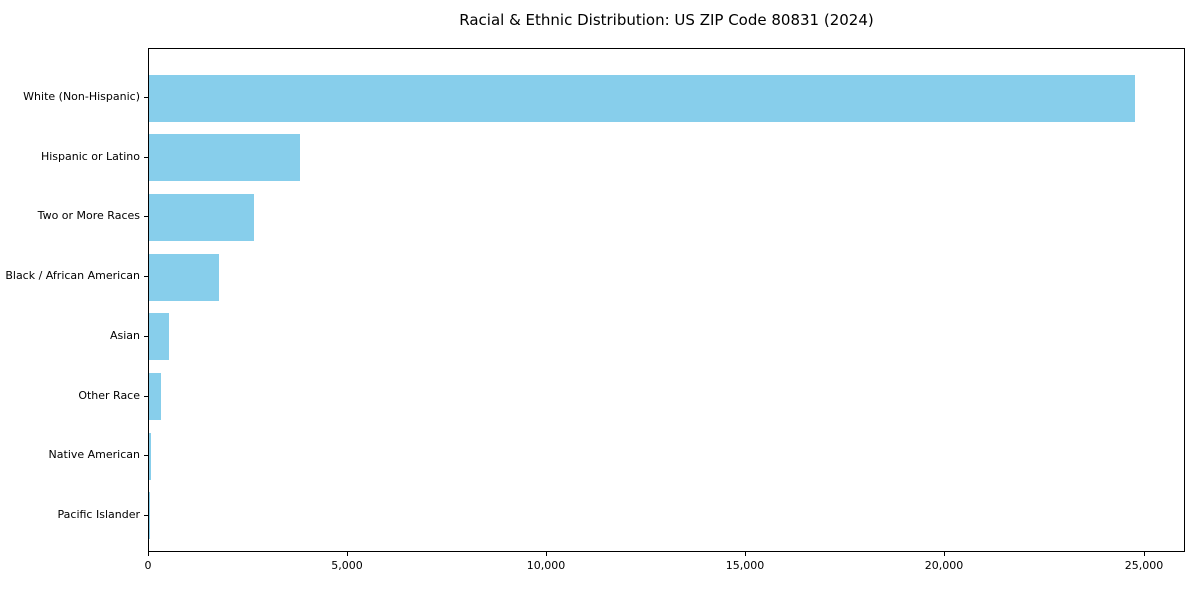 This screenshot has width=1200, height=600. What do you see at coordinates (109, 395) in the screenshot?
I see `y-tick-label-other-race: Other Race` at bounding box center [109, 395].